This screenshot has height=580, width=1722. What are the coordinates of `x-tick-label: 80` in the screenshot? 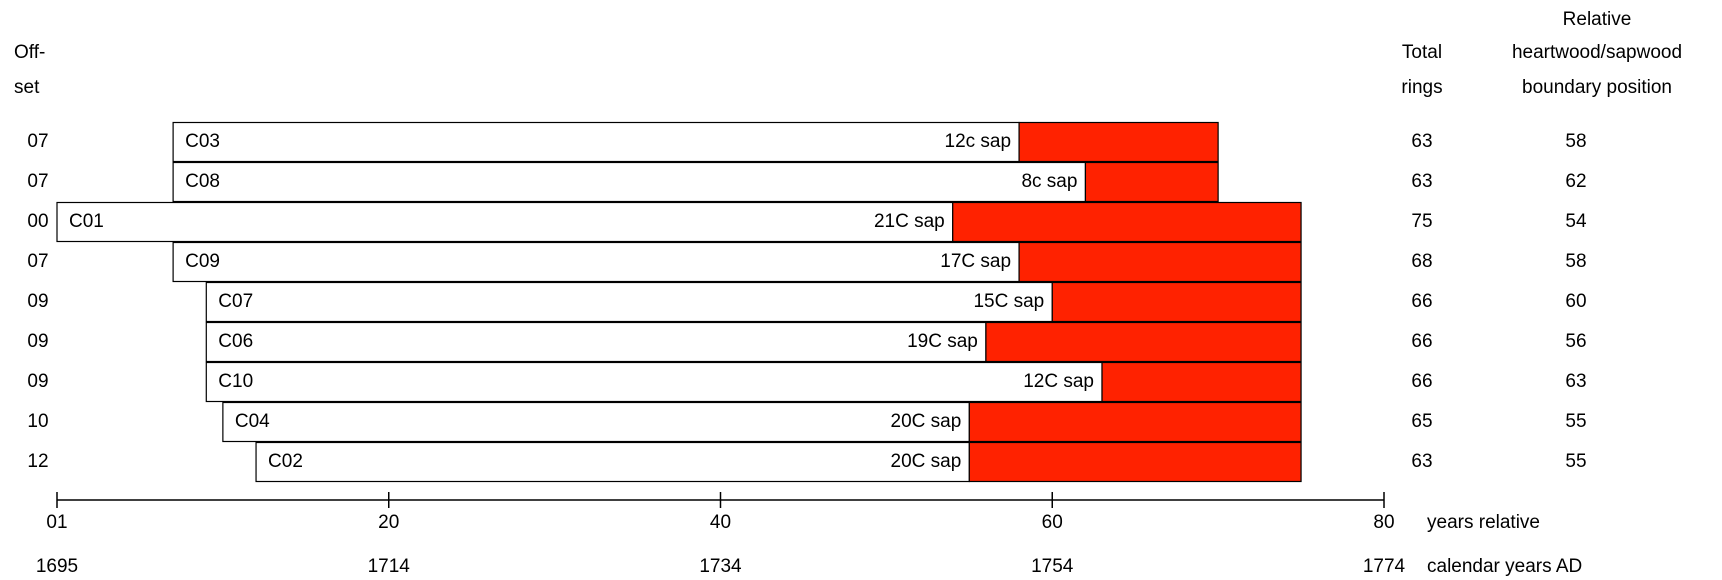 It's located at (1383, 522).